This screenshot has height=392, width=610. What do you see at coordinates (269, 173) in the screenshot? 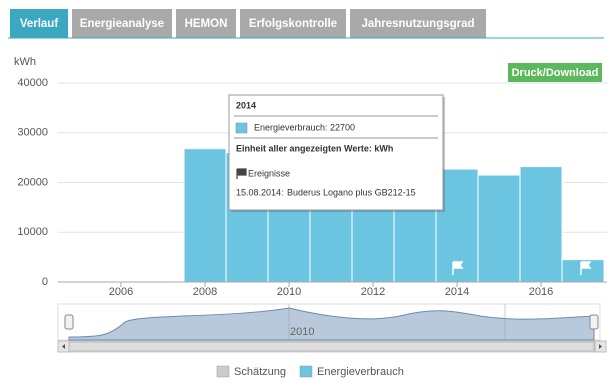
I see `tooltip-events-title: Ereignisse` at bounding box center [269, 173].